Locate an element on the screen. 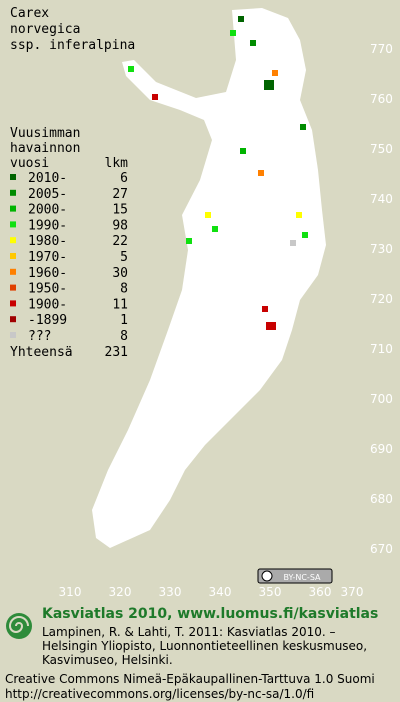 The image size is (400, 702). cc-badge: BY-NC-SA is located at coordinates (295, 576).